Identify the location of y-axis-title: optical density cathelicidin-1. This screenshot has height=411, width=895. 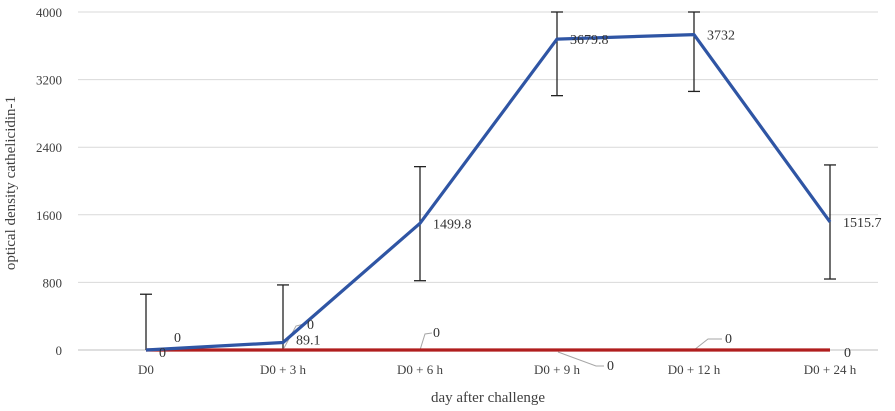
(11, 183).